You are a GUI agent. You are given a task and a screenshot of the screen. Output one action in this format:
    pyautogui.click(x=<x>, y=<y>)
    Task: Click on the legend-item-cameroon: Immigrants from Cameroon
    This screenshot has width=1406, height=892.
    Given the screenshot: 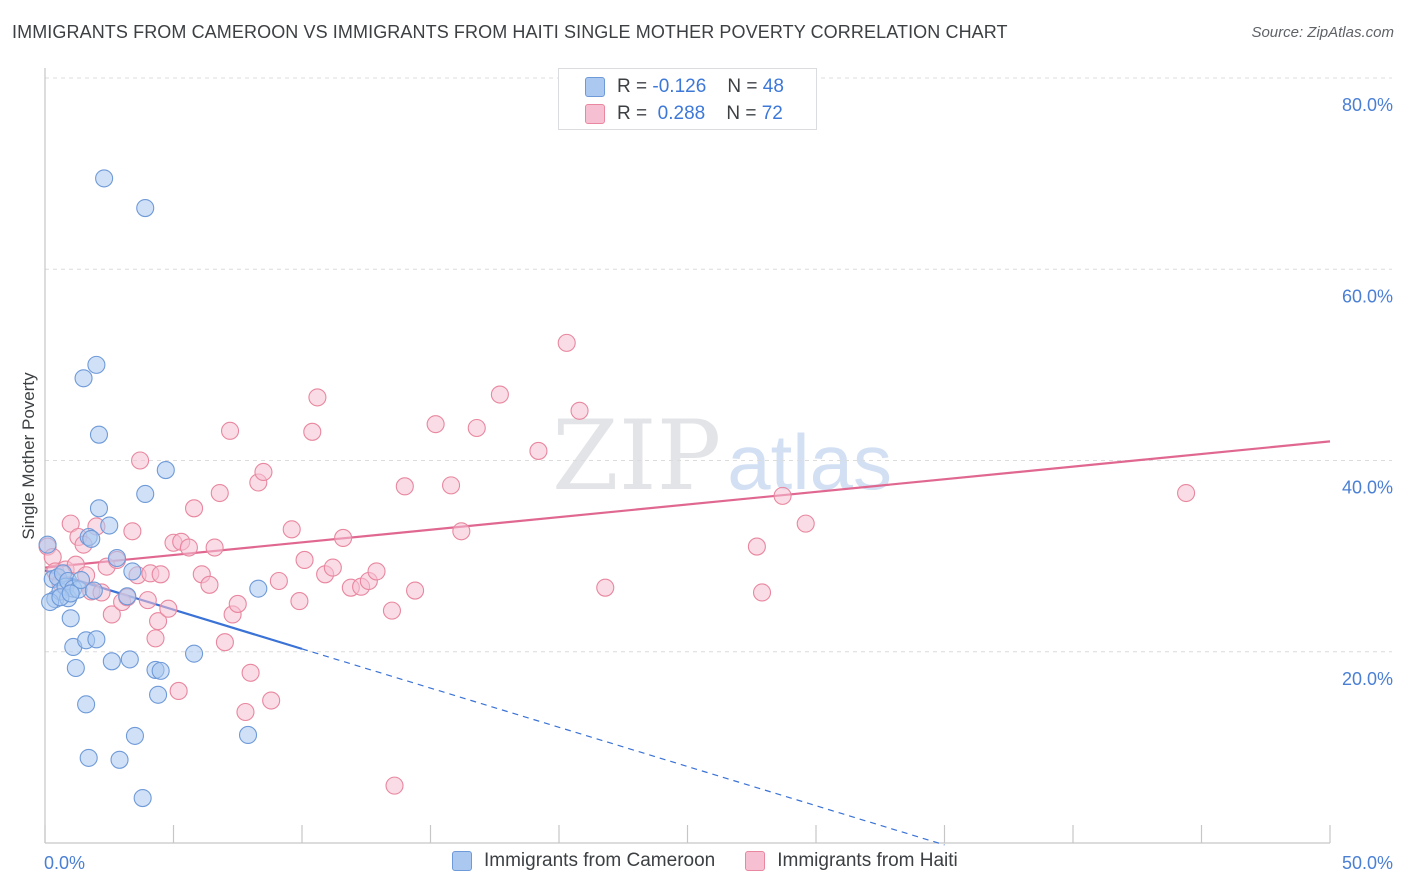 What is the action you would take?
    pyautogui.click(x=583, y=861)
    